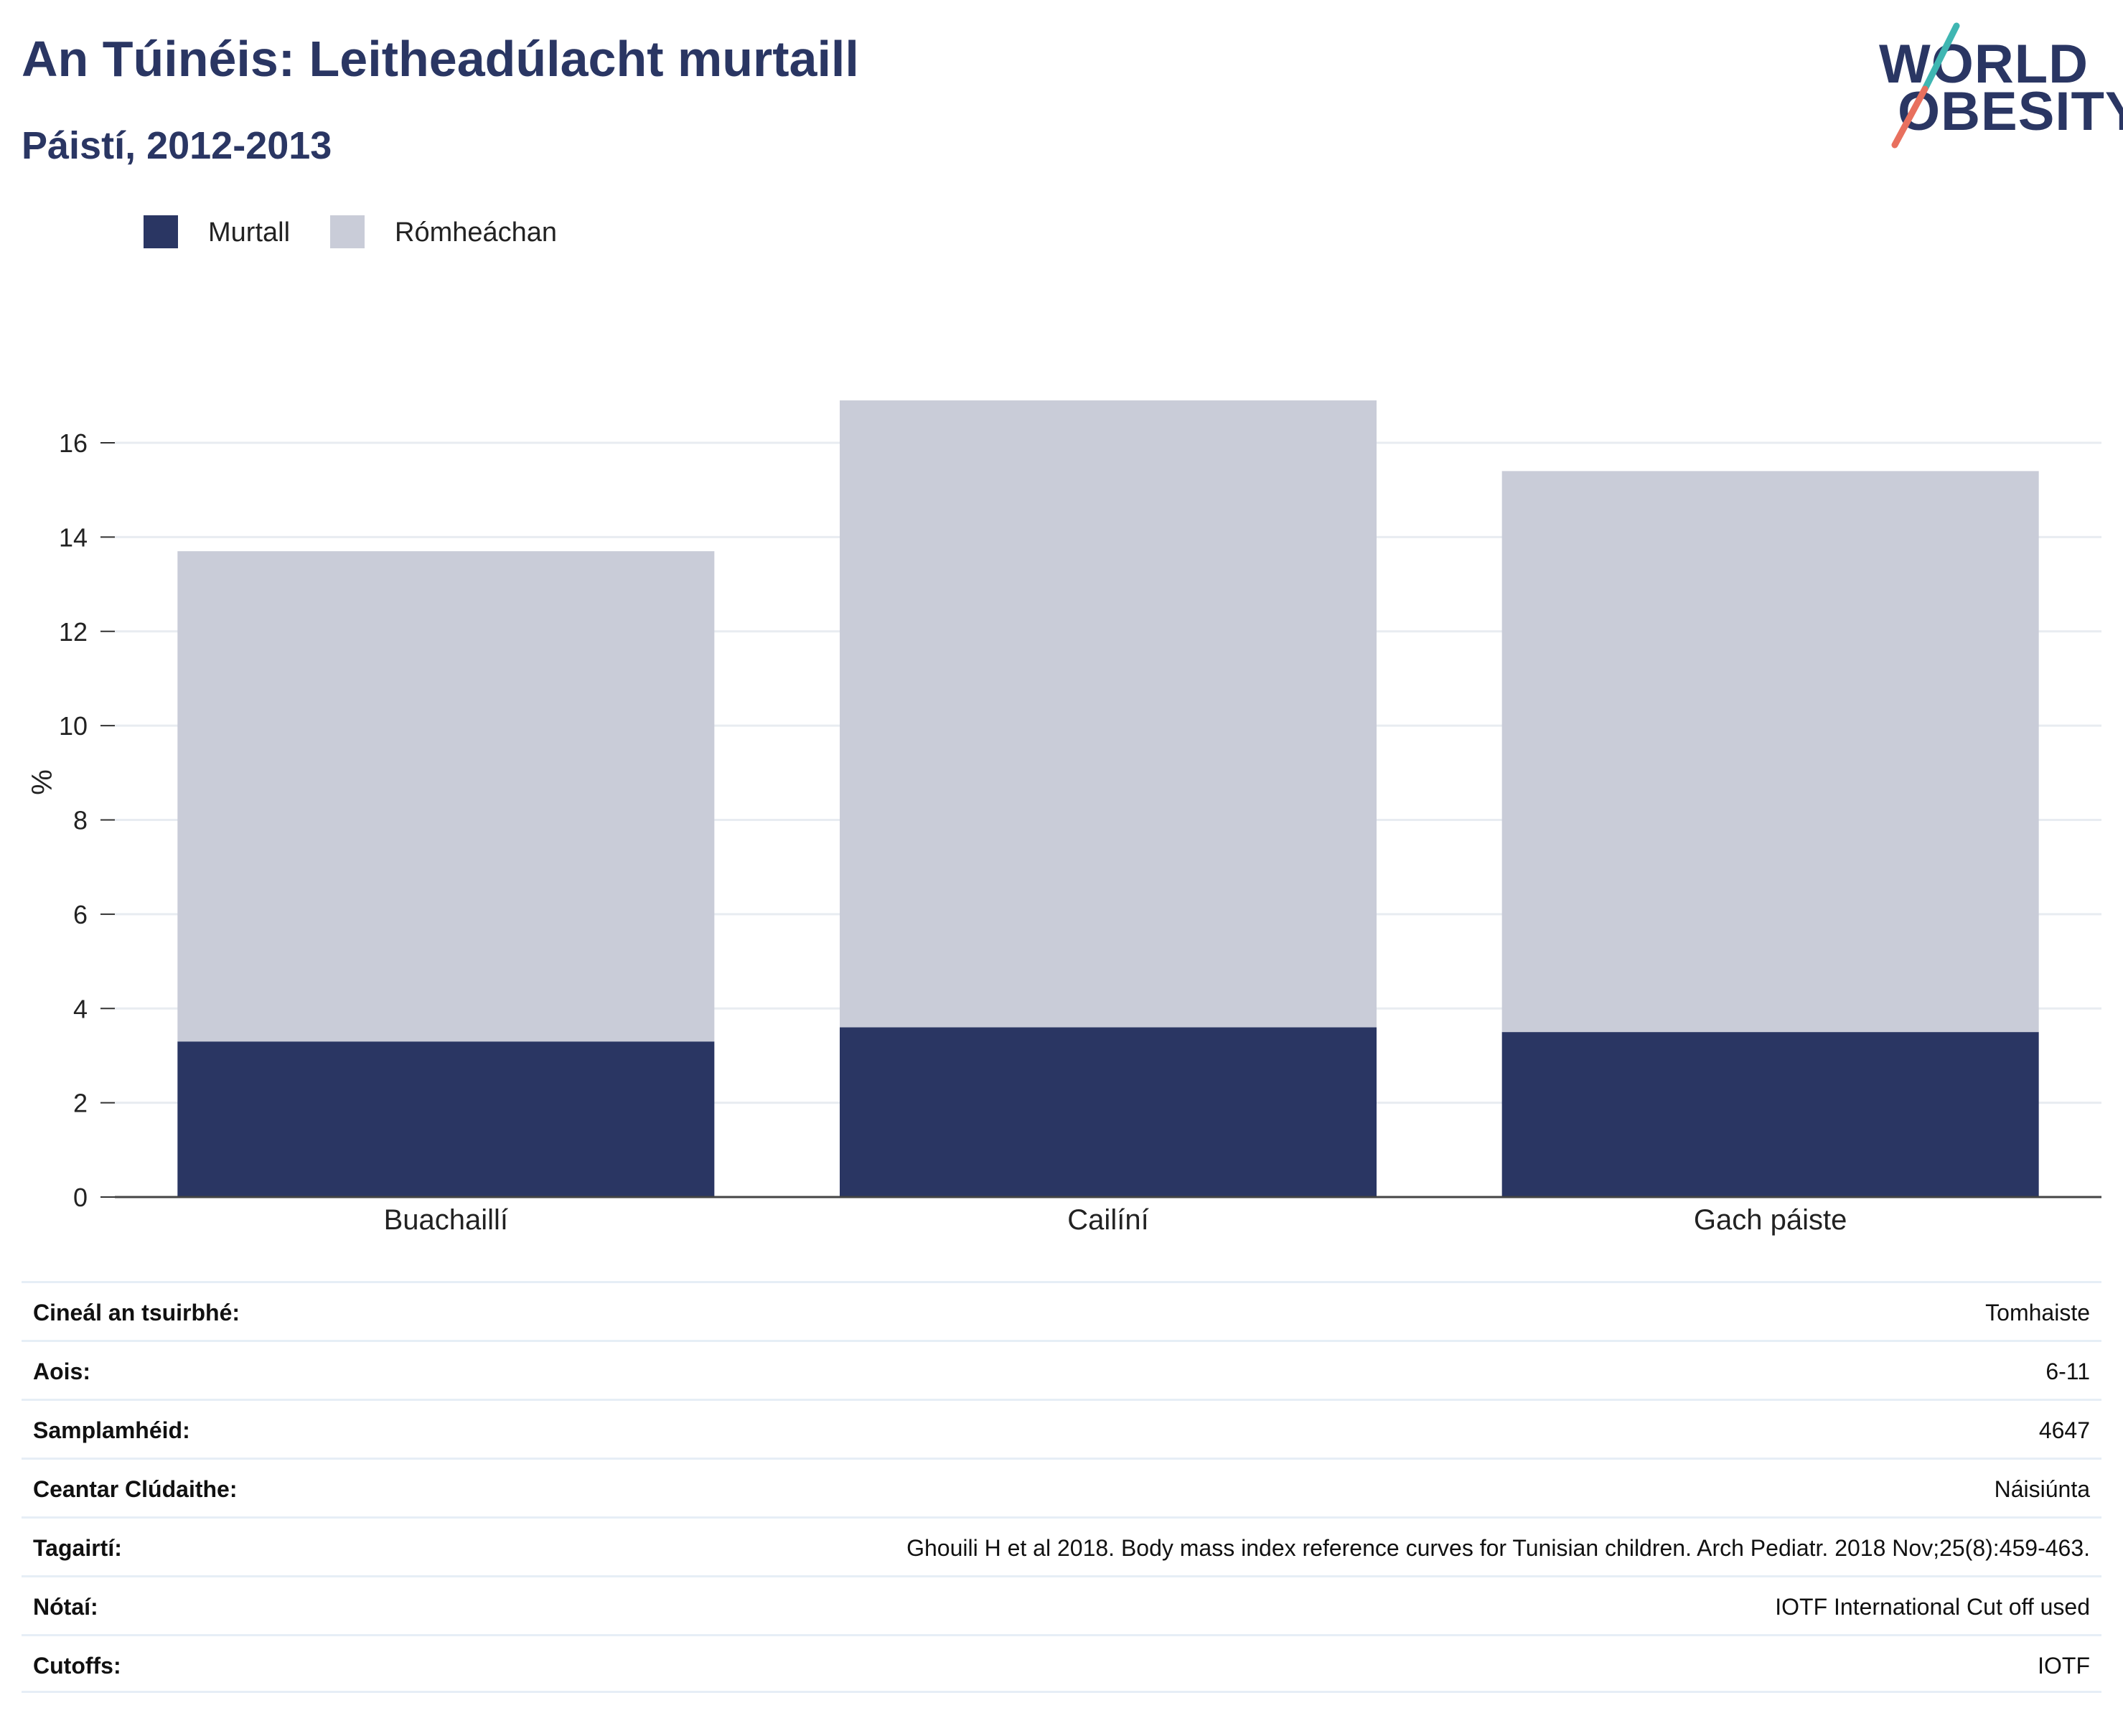  What do you see at coordinates (111, 1430) in the screenshot?
I see `info-label: Samplamhéid:` at bounding box center [111, 1430].